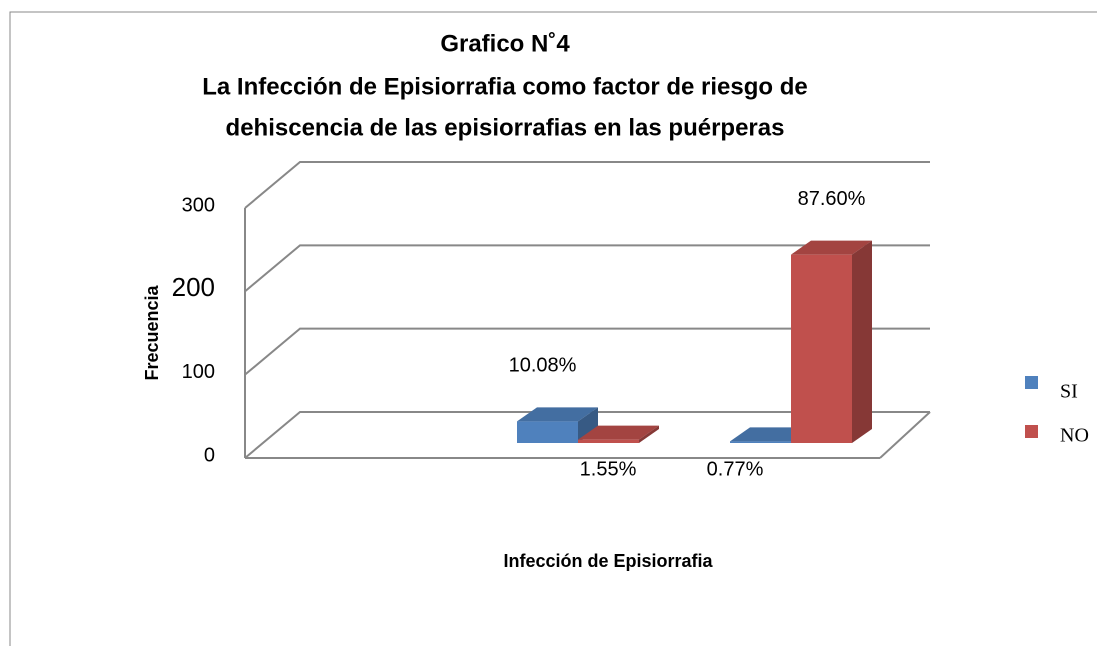 The height and width of the screenshot is (646, 1097). Describe the element at coordinates (1074, 436) in the screenshot. I see `legend-label: NO` at that location.